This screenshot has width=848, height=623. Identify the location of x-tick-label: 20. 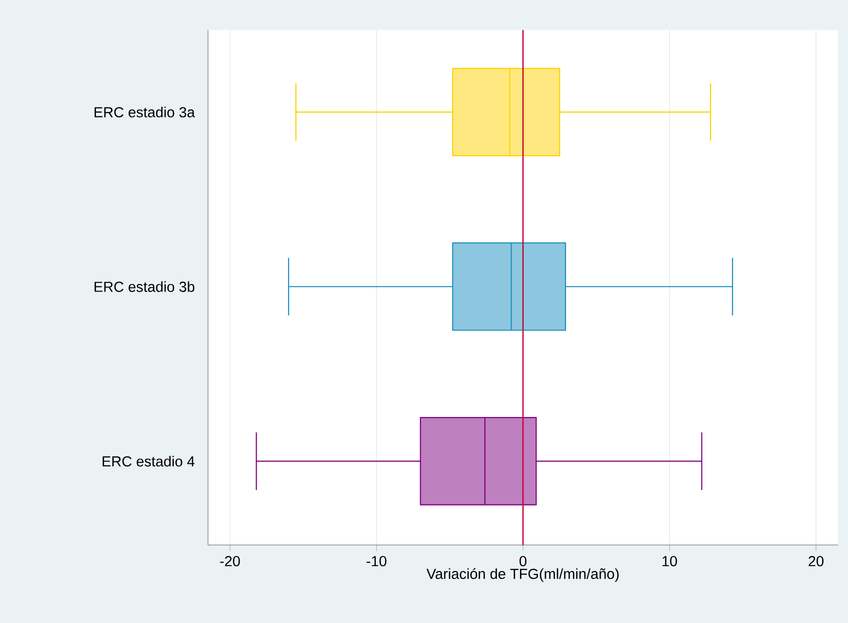
(816, 561).